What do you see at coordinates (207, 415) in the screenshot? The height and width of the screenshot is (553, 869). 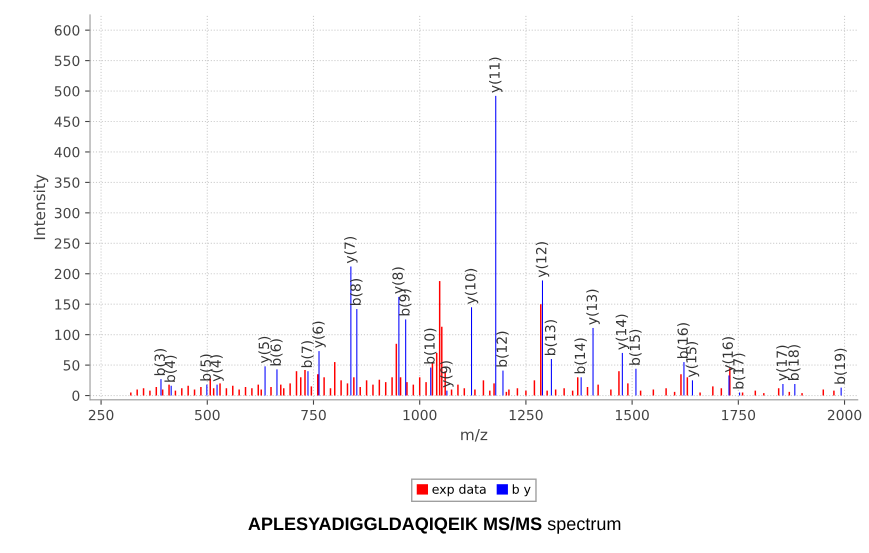 I see `x-tick-label: 500` at bounding box center [207, 415].